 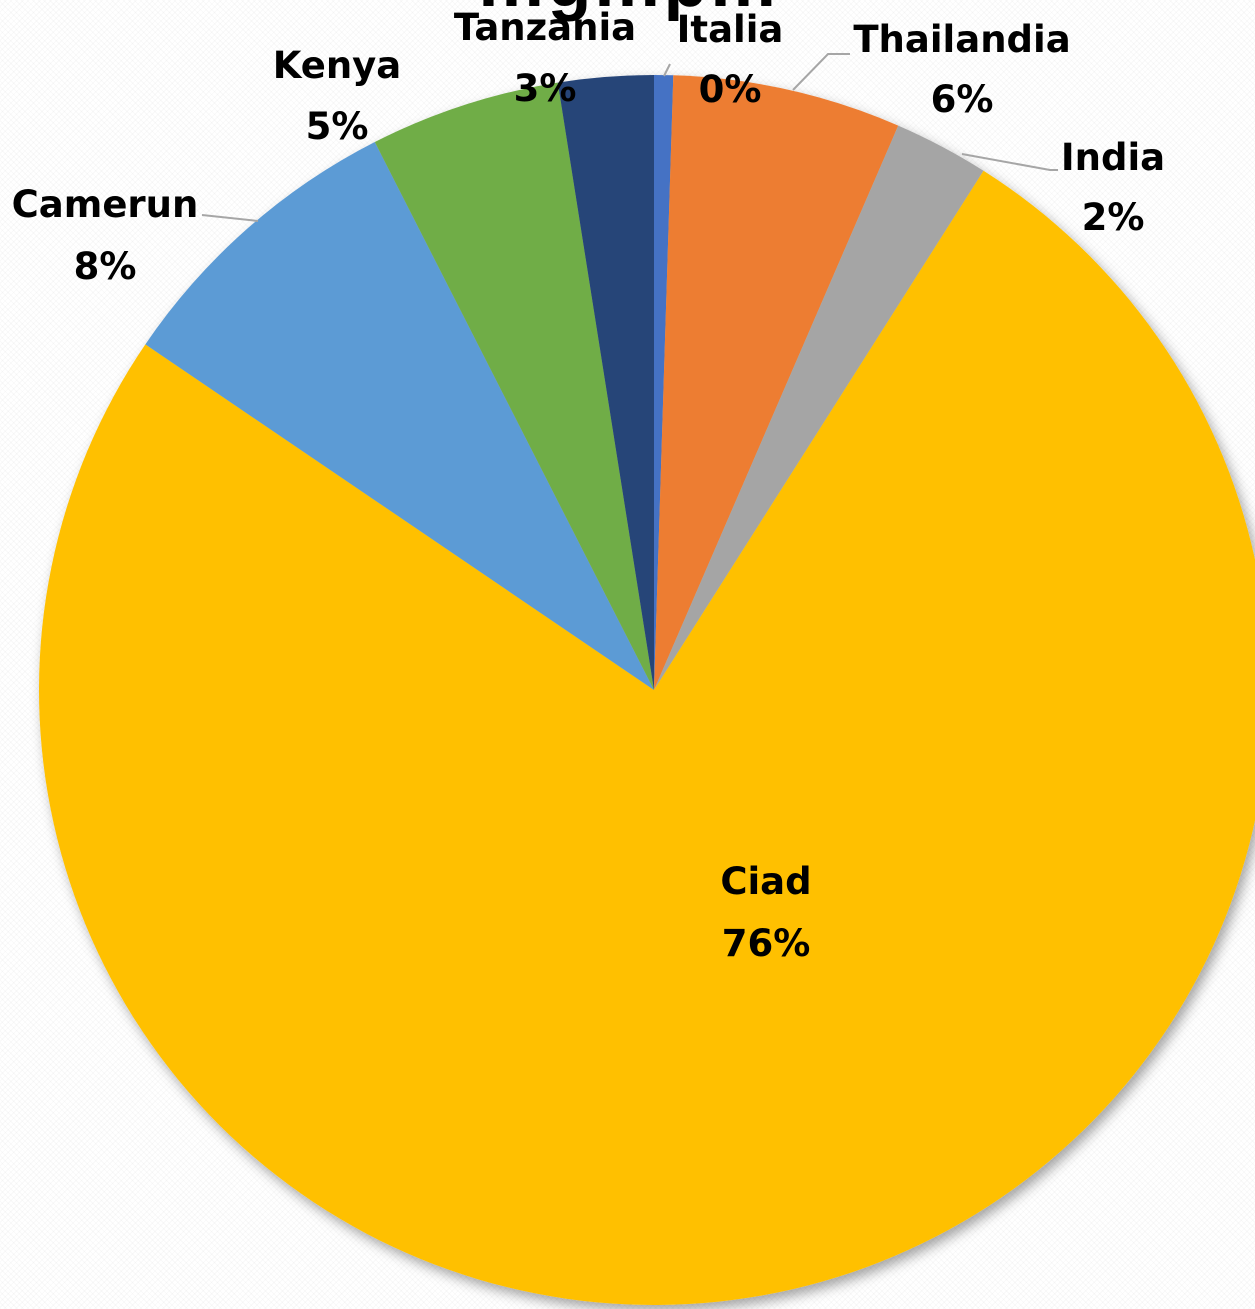 I want to click on label-category-kenya: Kenya, so click(x=337, y=65).